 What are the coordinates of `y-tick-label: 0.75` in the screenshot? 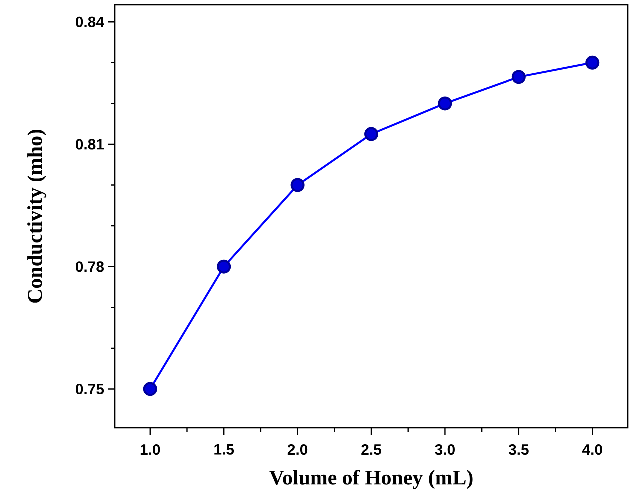 It's located at (90, 389).